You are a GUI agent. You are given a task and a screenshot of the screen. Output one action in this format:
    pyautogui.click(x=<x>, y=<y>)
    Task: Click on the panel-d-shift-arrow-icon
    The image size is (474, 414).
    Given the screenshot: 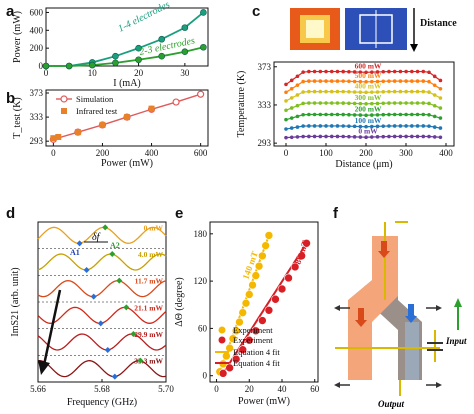 What is the action you would take?
    pyautogui.click(x=44, y=367)
    